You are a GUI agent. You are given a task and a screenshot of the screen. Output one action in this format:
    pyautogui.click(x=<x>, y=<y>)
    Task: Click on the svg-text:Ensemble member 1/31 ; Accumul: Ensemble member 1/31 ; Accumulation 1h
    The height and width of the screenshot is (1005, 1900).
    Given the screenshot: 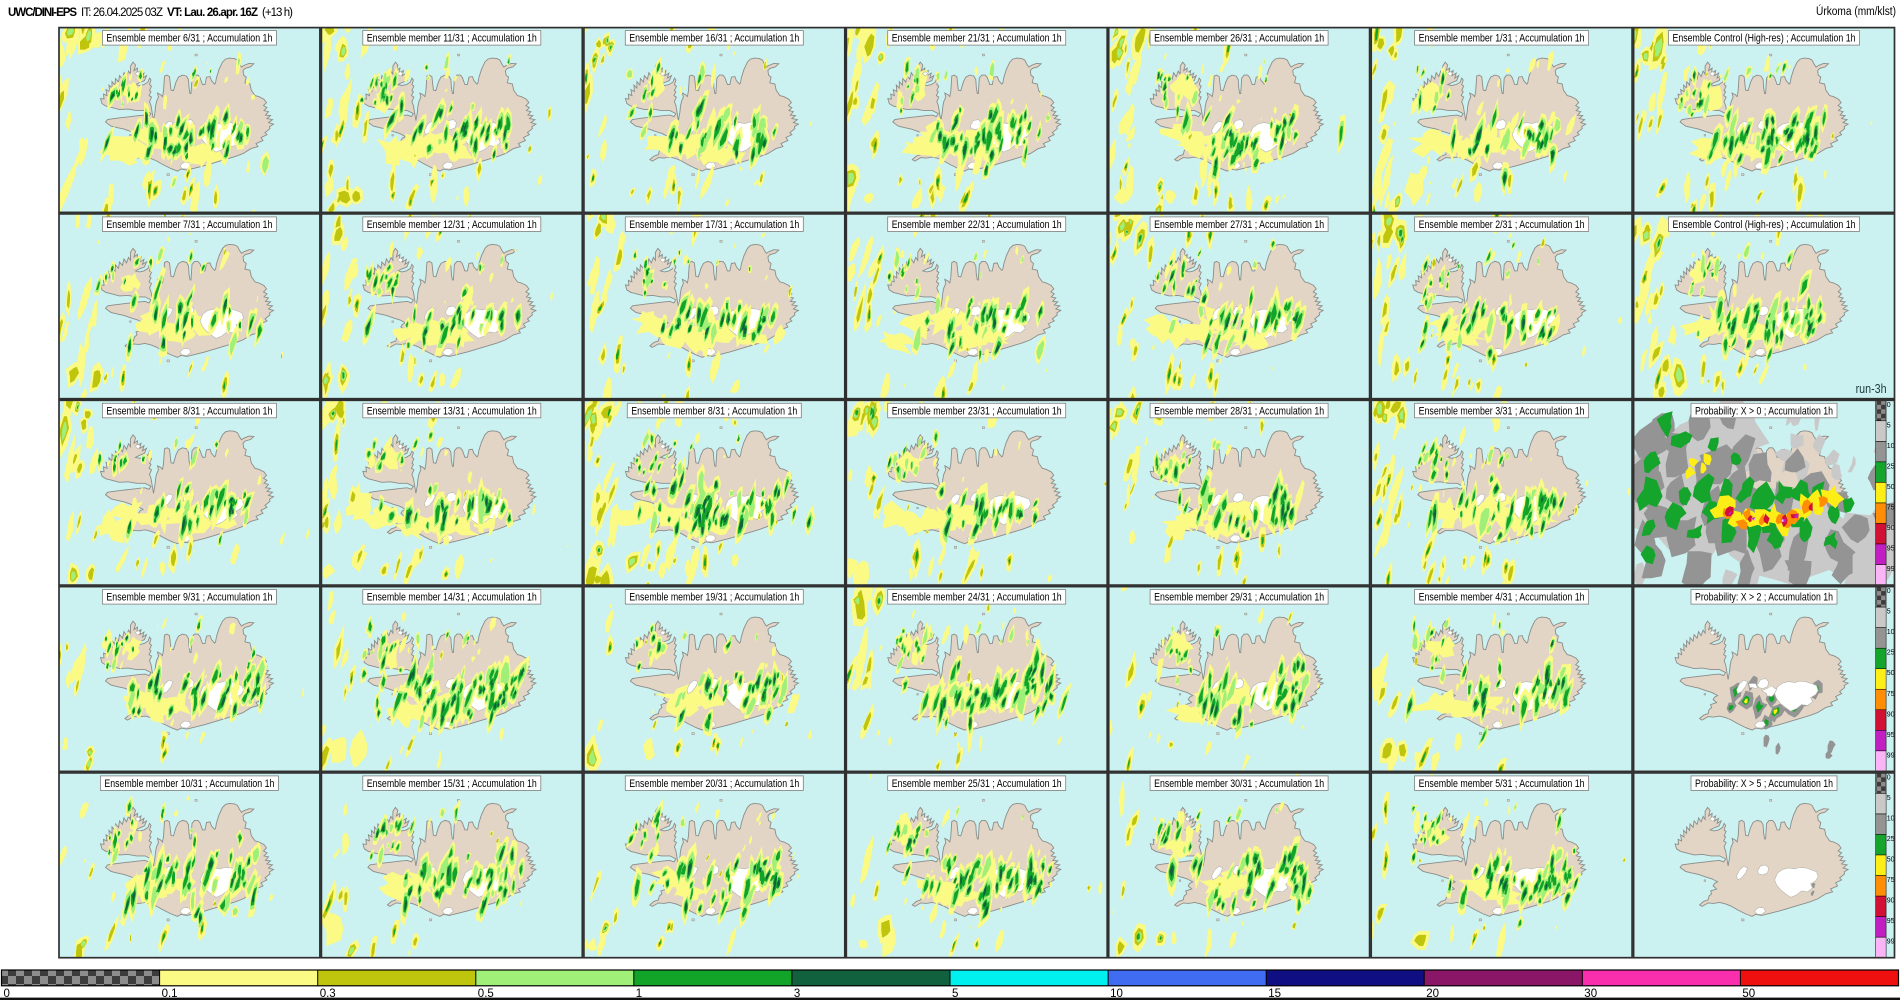 What is the action you would take?
    pyautogui.click(x=1502, y=39)
    